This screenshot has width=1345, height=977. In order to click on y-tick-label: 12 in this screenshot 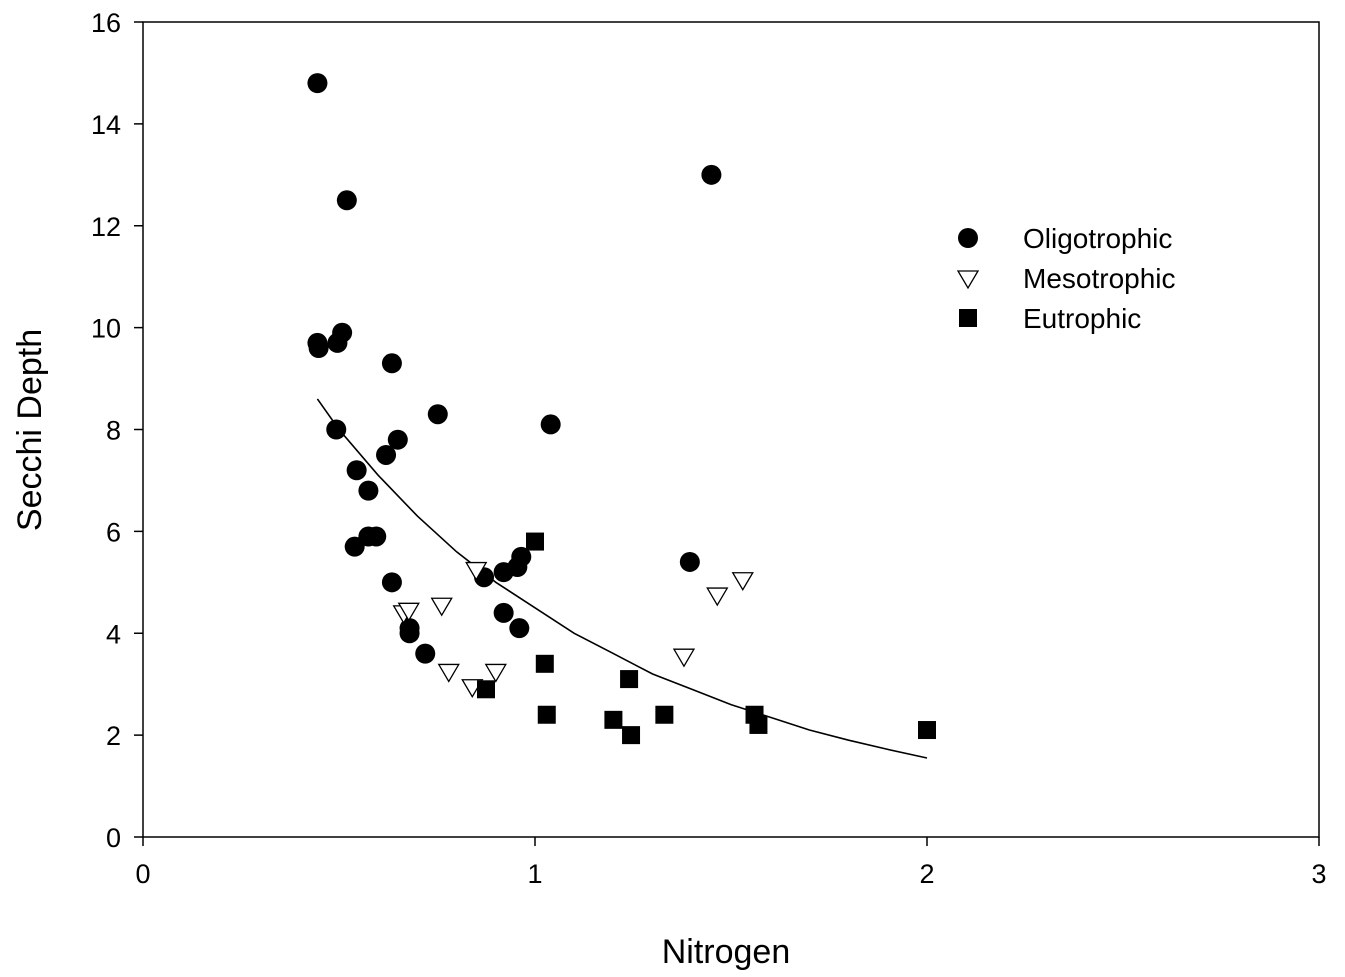, I will do `click(106, 227)`.